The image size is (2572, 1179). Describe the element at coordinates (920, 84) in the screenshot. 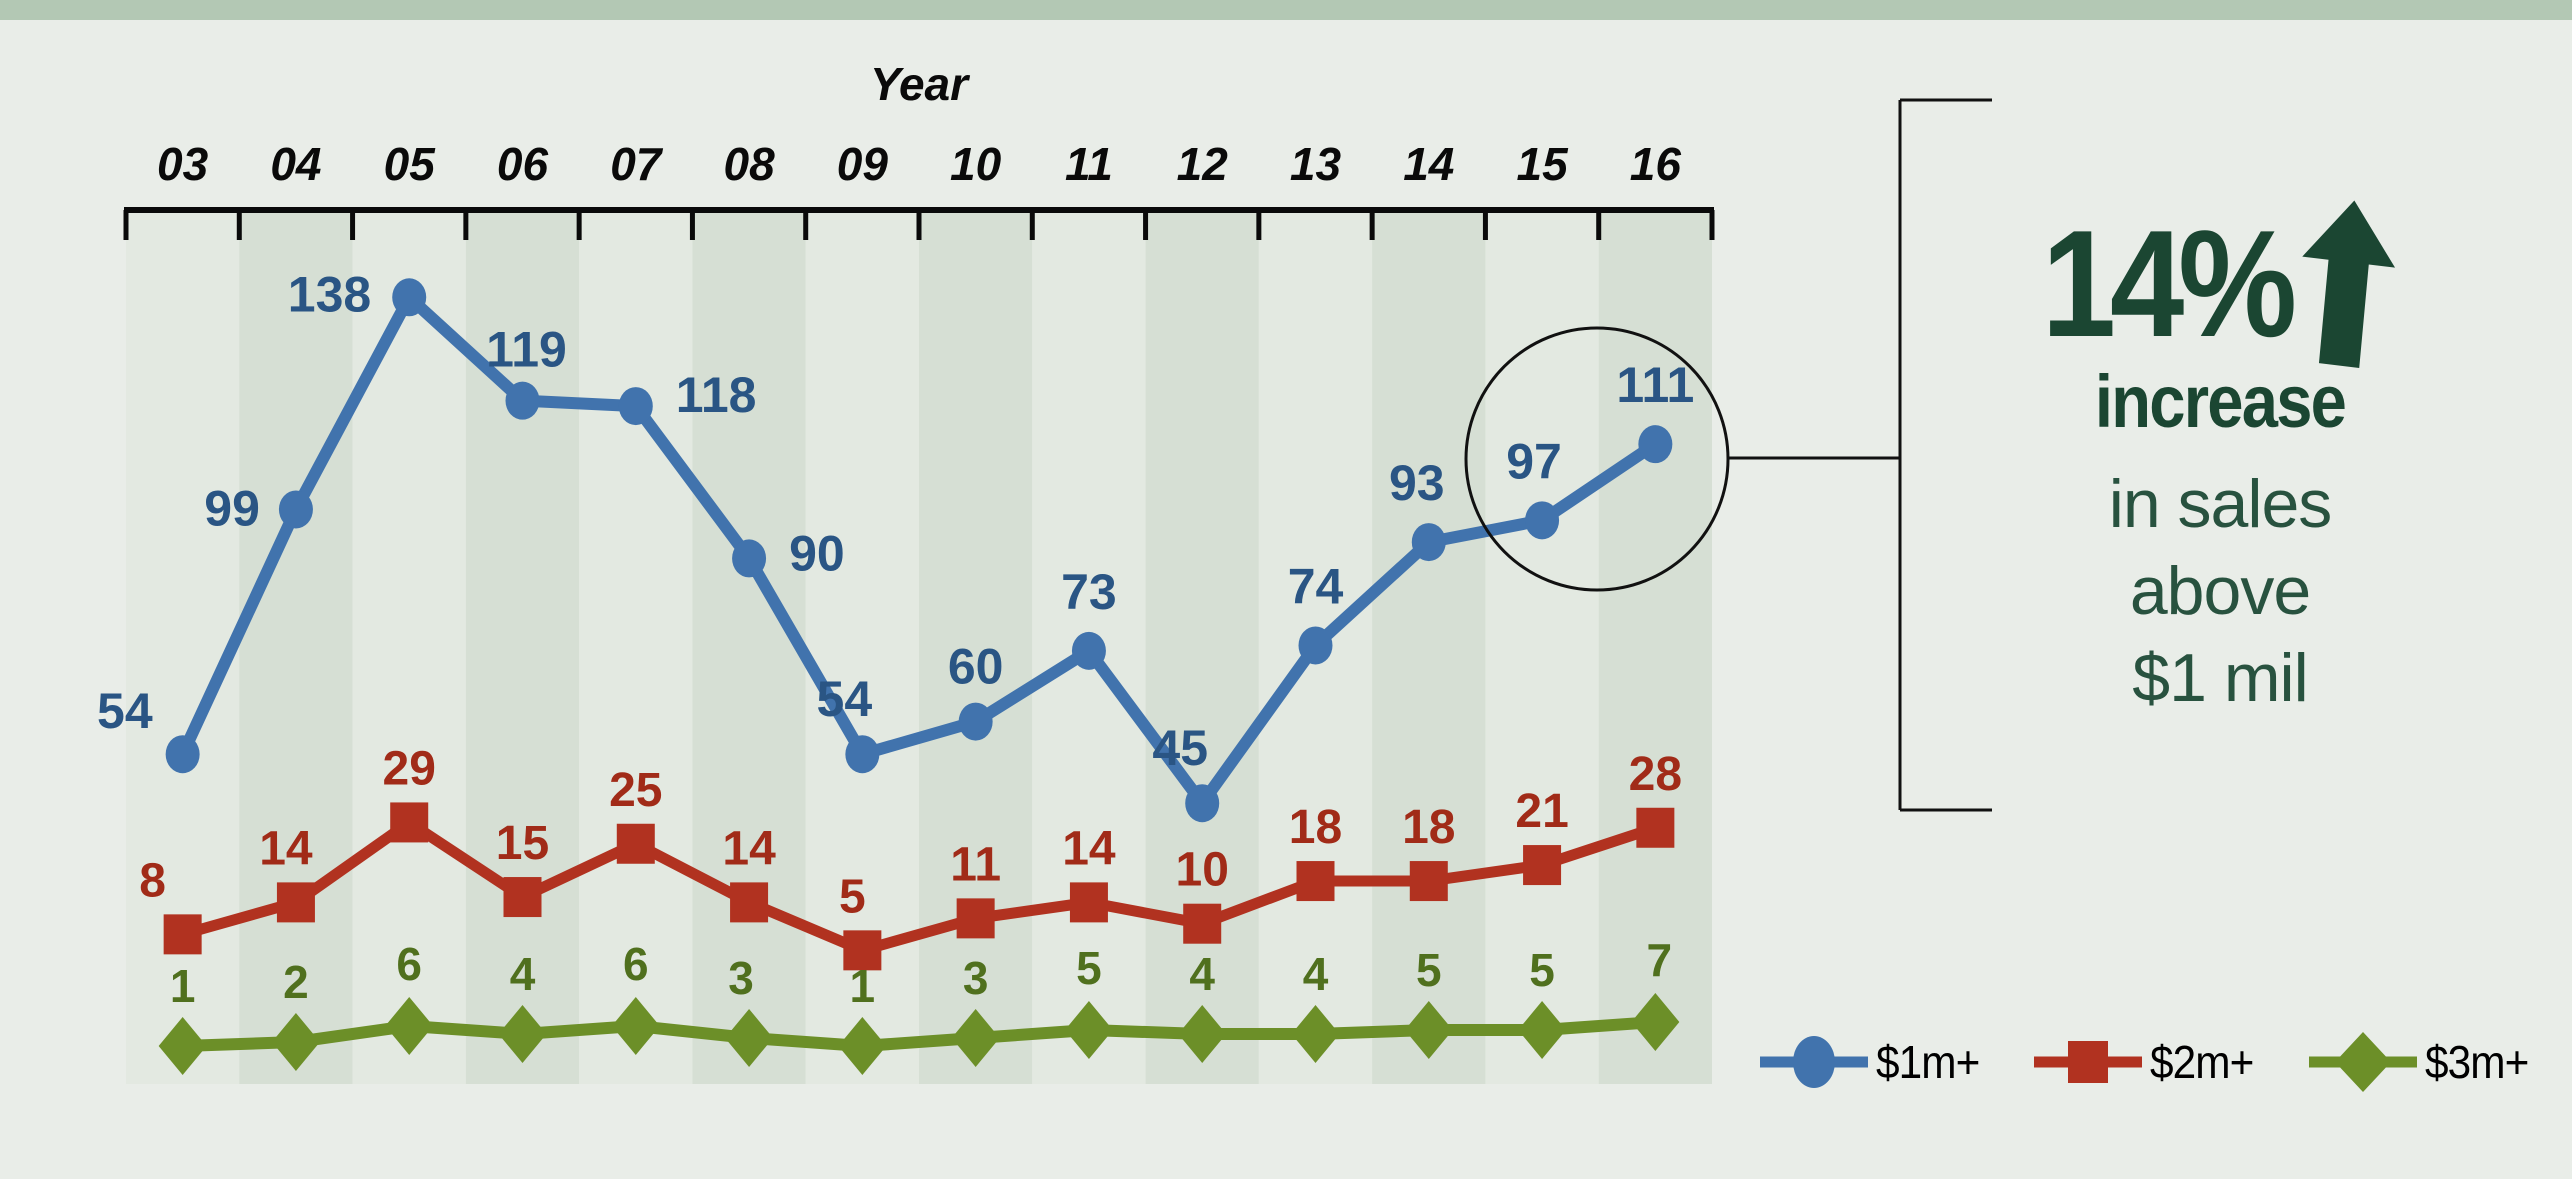

I see `axis-title: Year` at that location.